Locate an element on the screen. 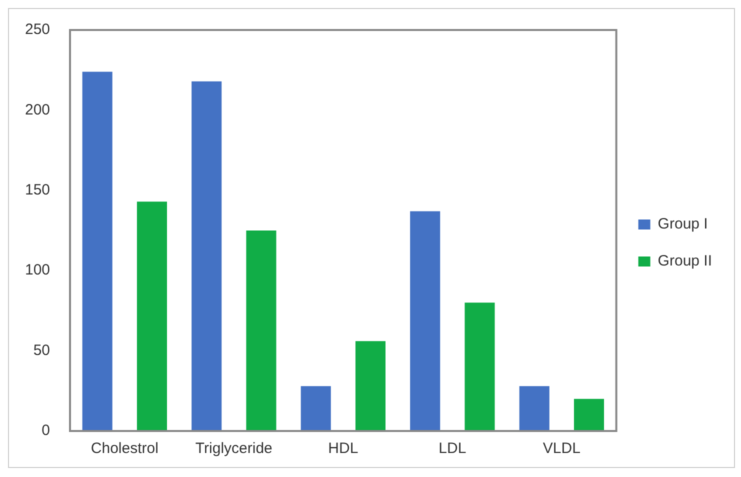 Image resolution: width=741 pixels, height=477 pixels. y-tick-label: 100 is located at coordinates (37, 270).